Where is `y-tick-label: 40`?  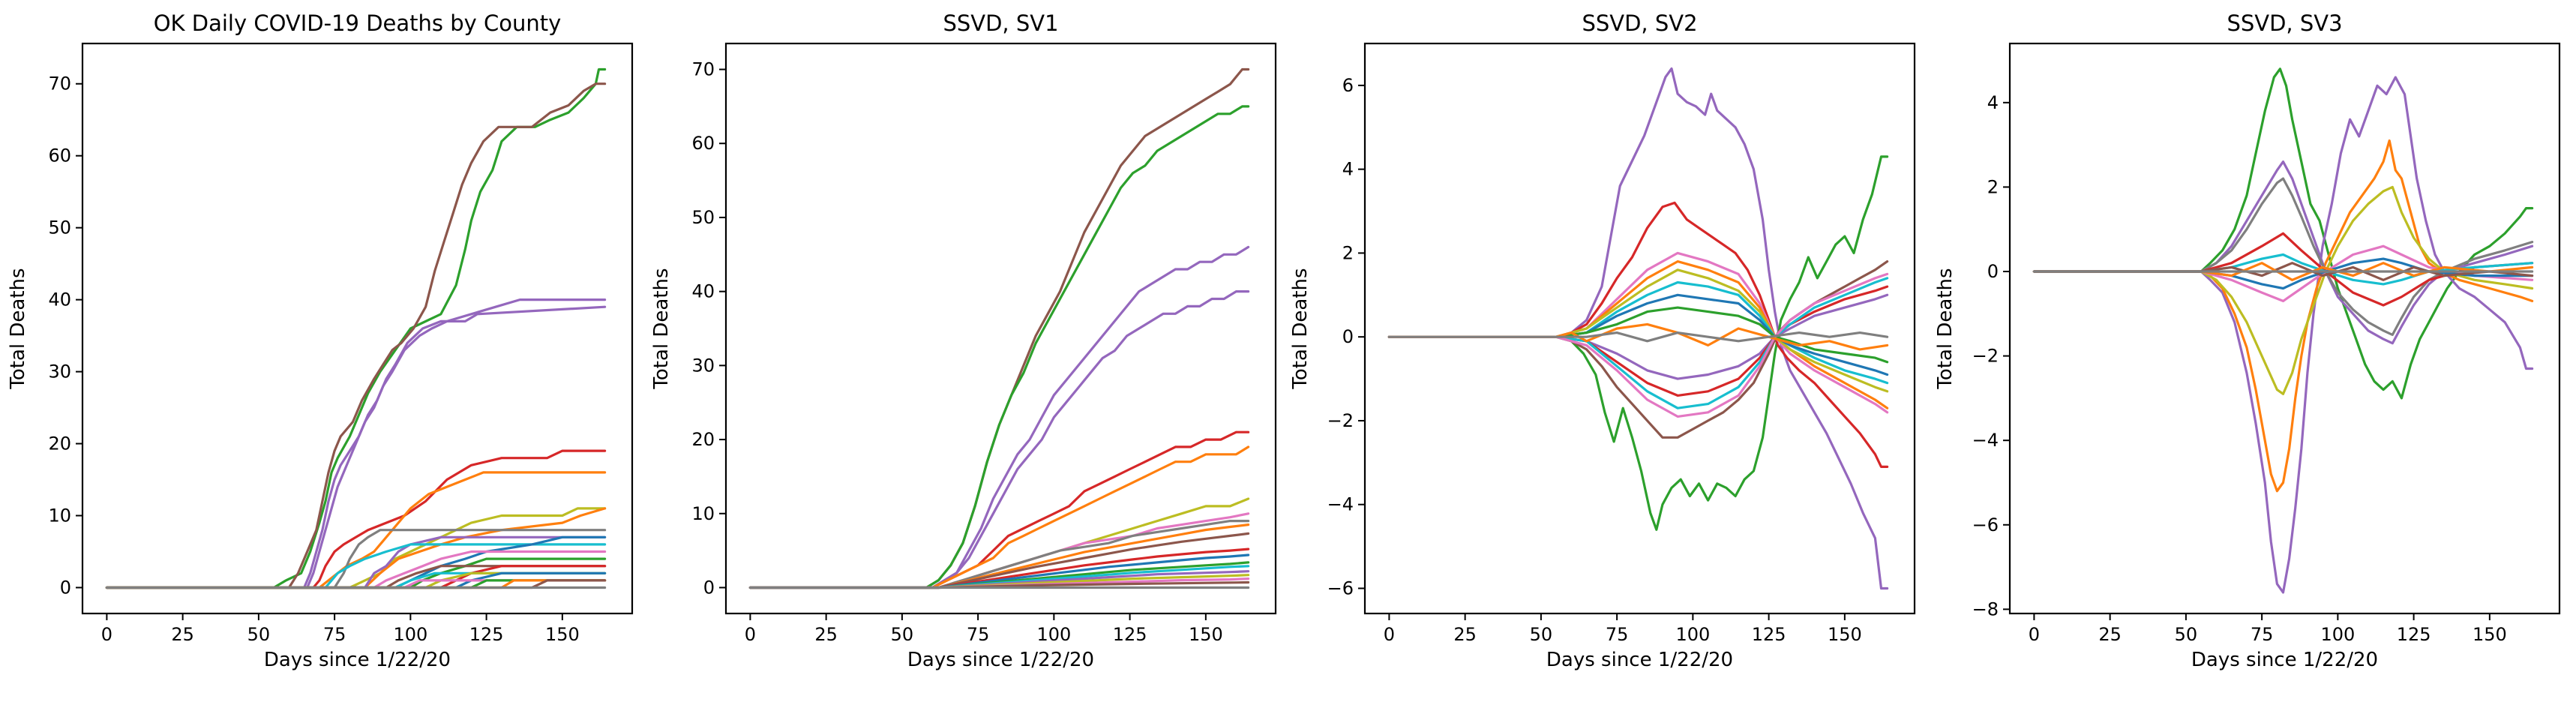 y-tick-label: 40 is located at coordinates (703, 291).